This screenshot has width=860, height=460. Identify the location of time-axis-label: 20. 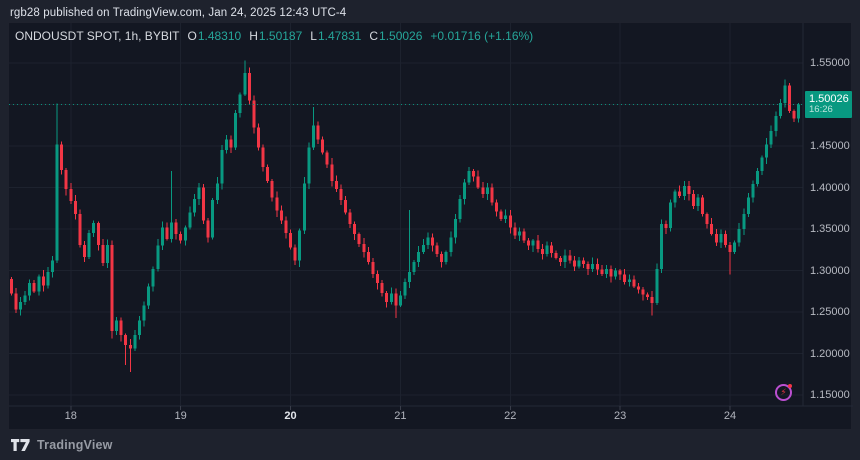
(290, 416).